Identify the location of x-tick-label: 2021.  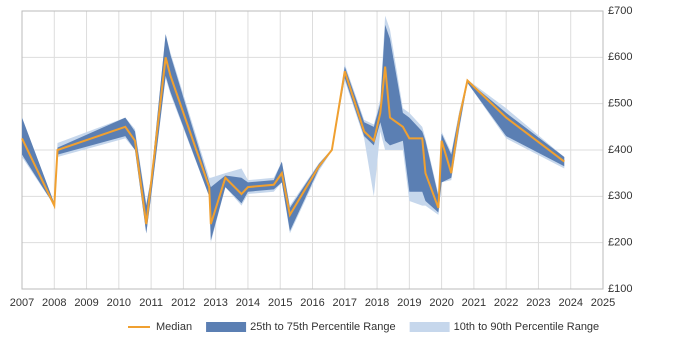
(474, 303).